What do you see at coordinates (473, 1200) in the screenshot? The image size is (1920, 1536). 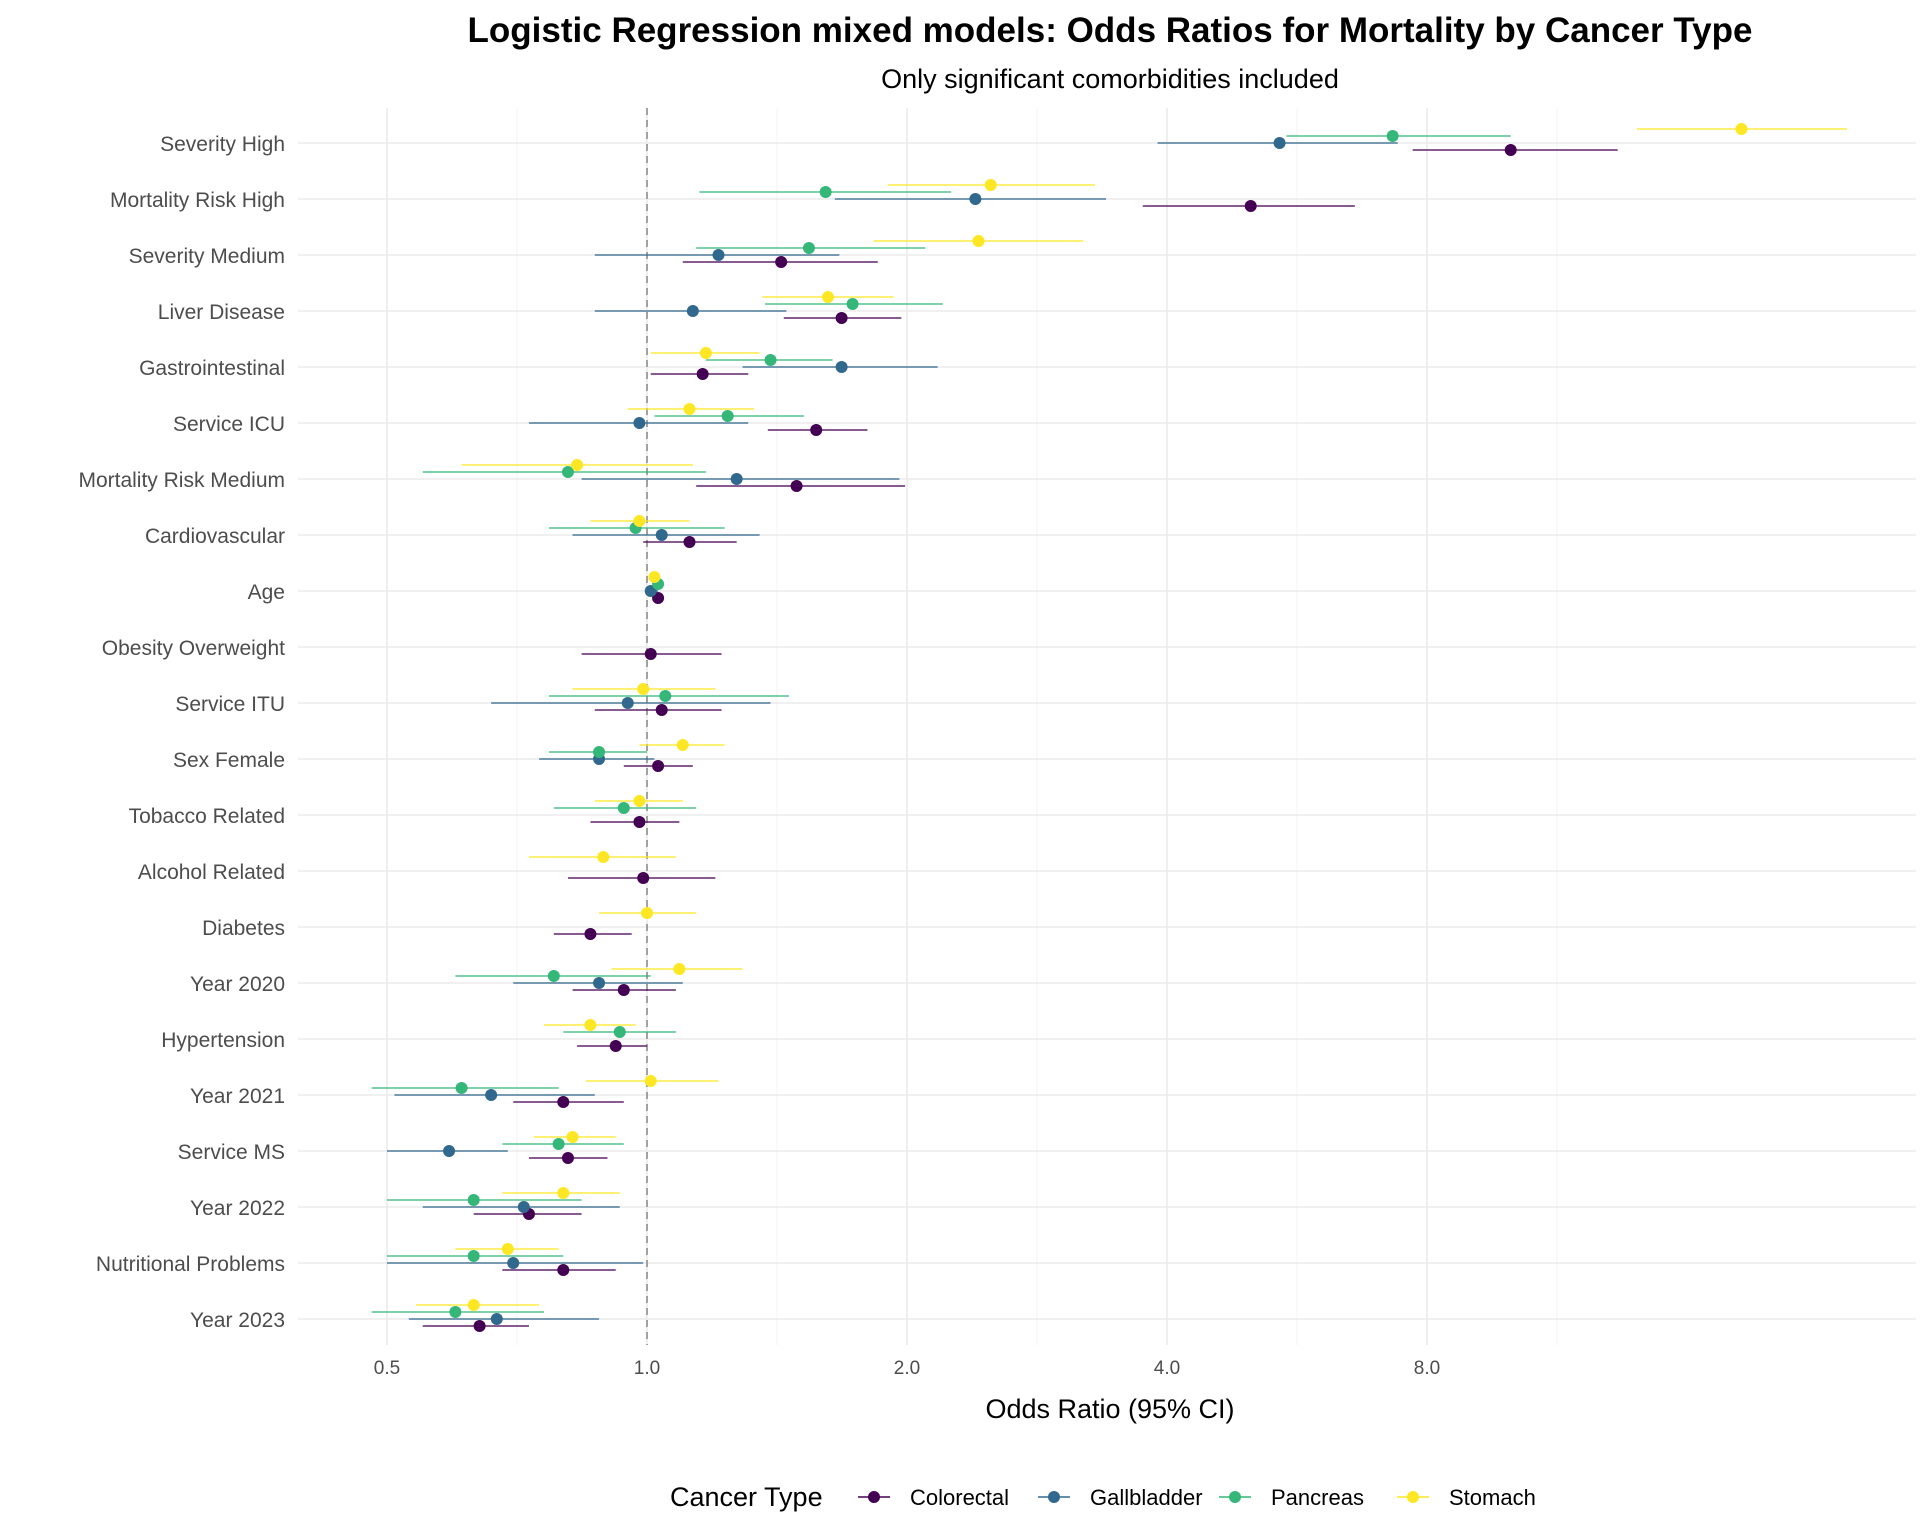 I see `point-pancreas-year-2022` at bounding box center [473, 1200].